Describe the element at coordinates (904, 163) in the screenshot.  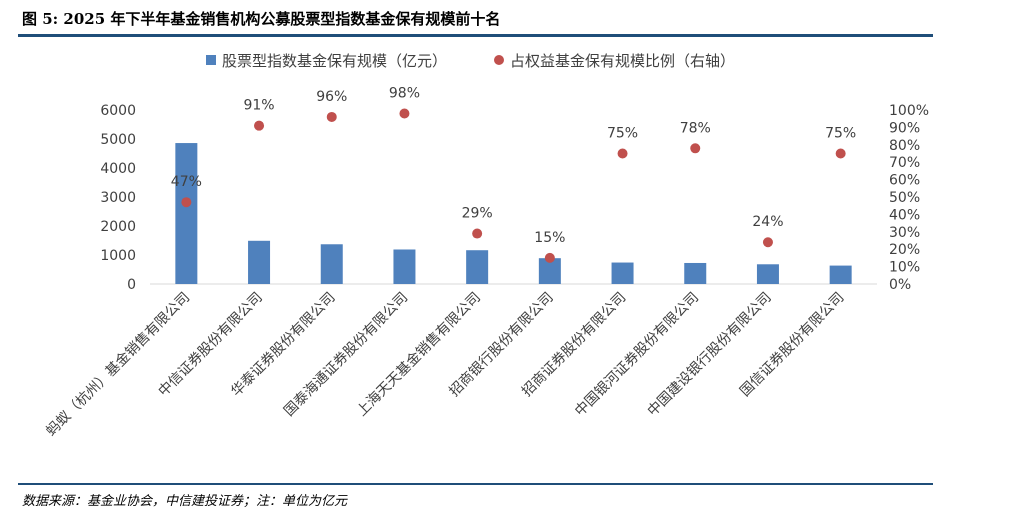
I see `right-tick-label: 70%` at that location.